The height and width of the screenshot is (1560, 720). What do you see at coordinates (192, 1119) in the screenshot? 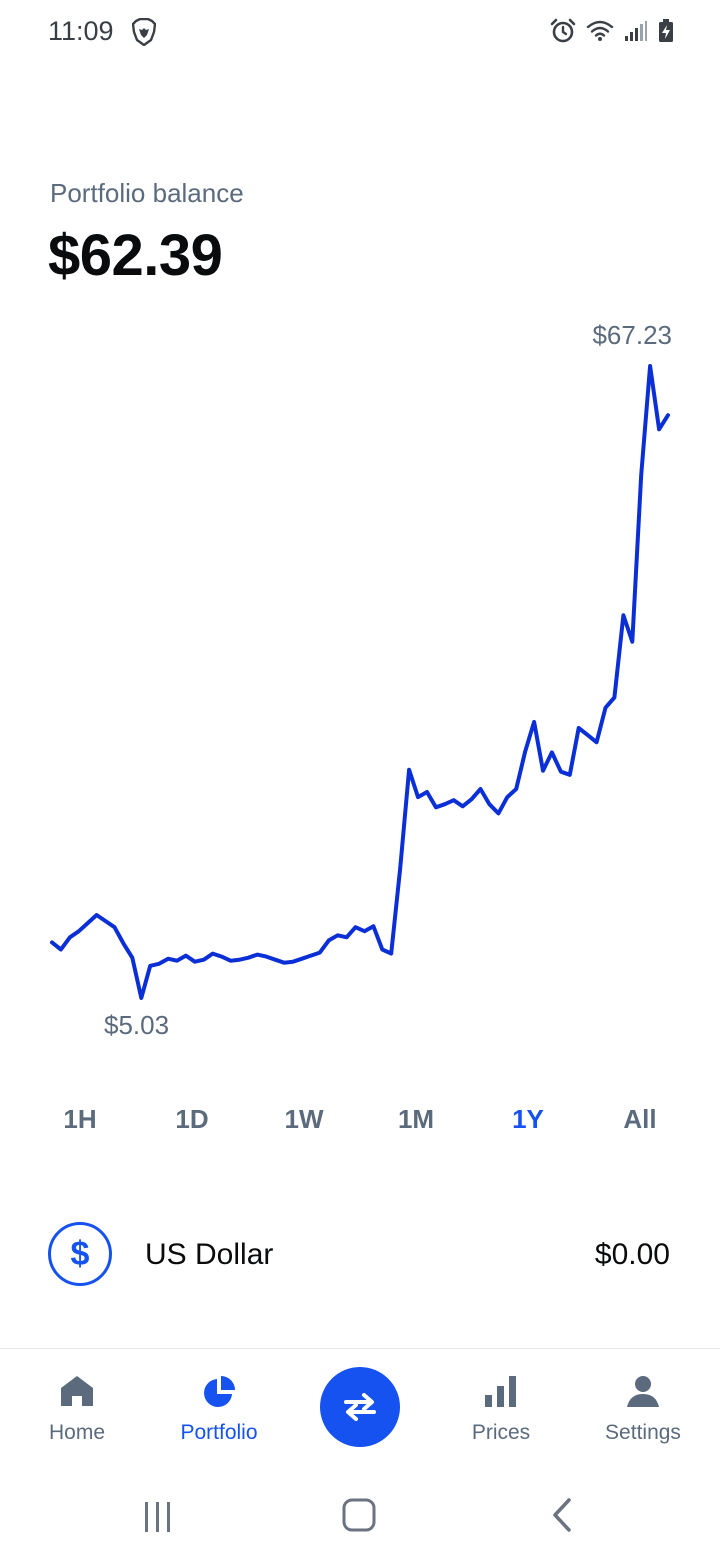
I see `tab-1d: 1D` at bounding box center [192, 1119].